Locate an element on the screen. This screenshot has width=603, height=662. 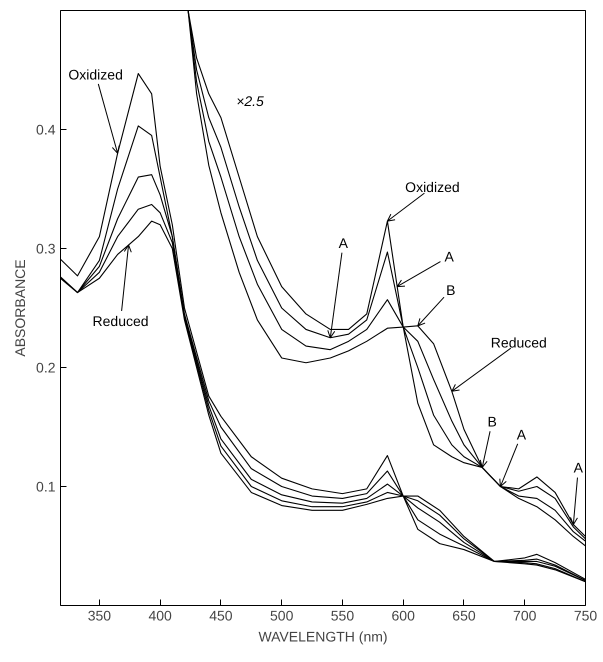
y-tick-label: 0.4 is located at coordinates (46, 130).